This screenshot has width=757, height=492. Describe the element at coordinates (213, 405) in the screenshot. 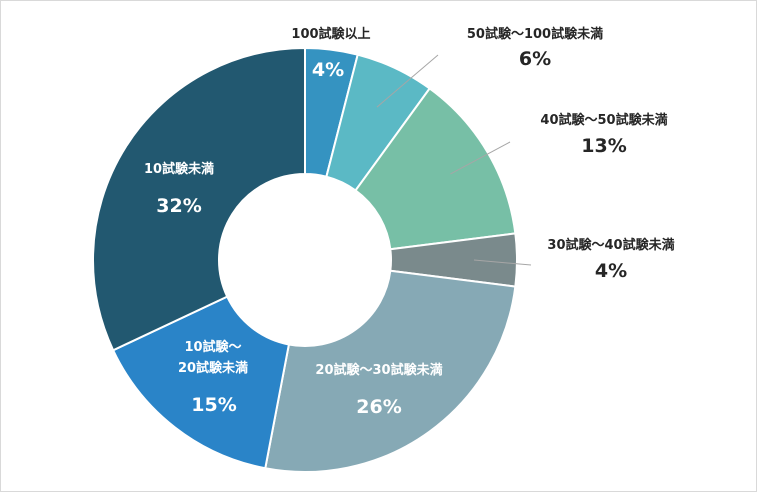

I see `value-label-10-20: 15%` at that location.